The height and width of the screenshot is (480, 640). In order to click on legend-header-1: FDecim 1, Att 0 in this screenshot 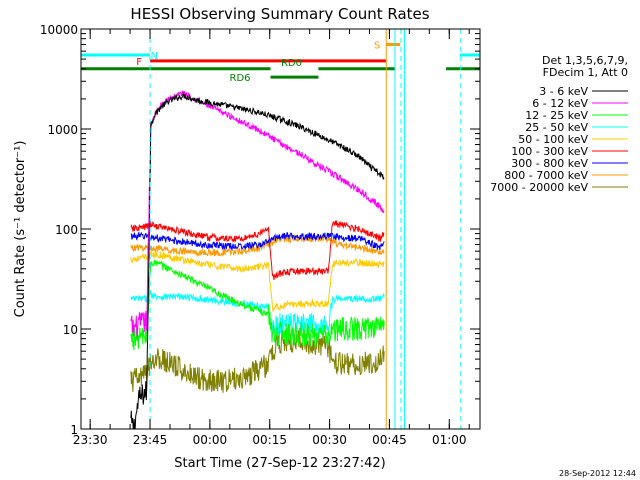, I will do `click(585, 72)`.